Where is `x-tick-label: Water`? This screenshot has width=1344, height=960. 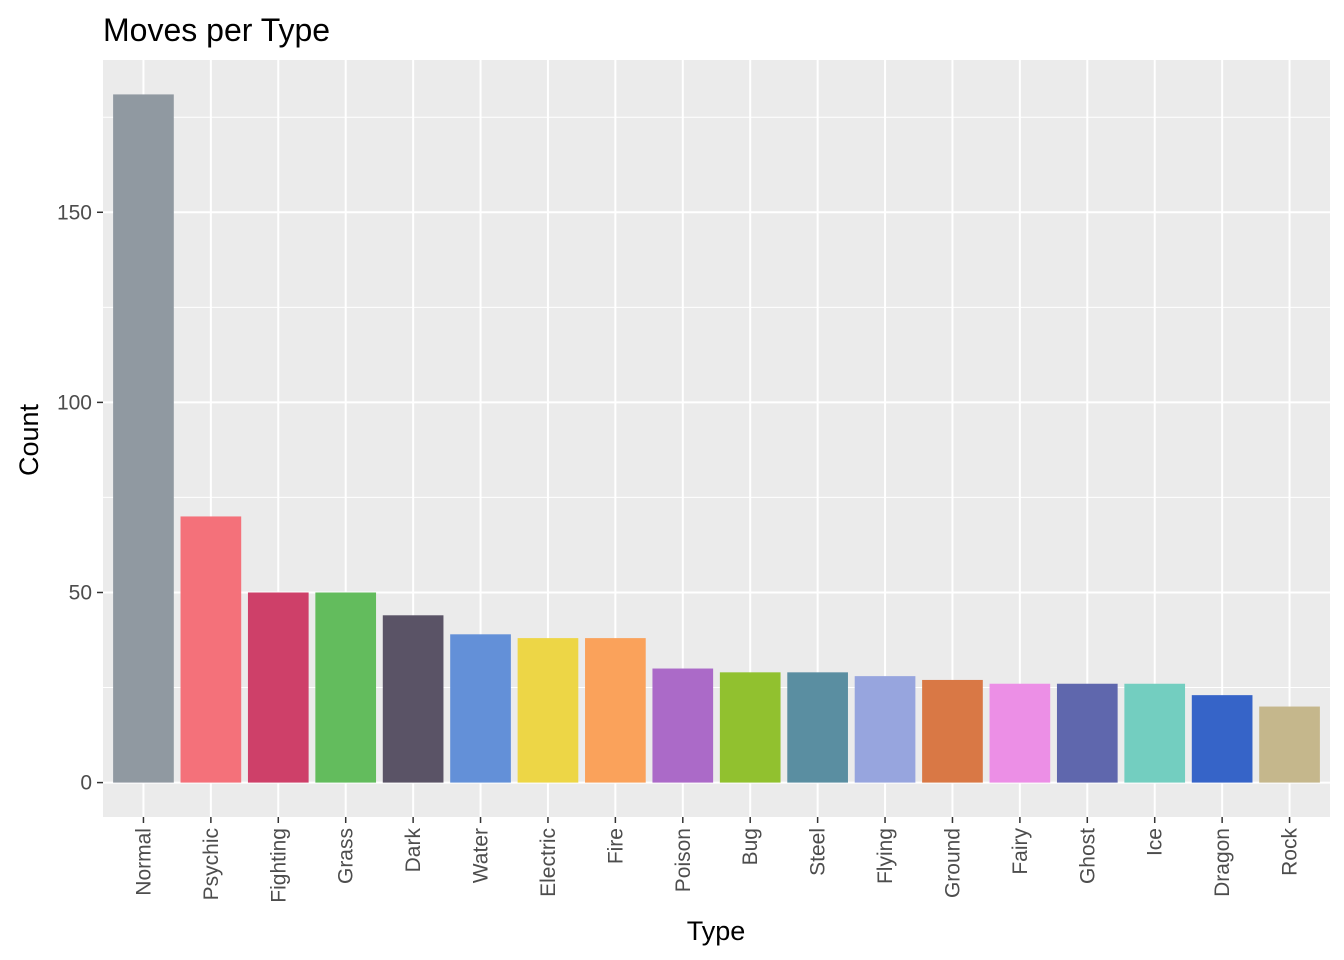 x-tick-label: Water is located at coordinates (481, 855).